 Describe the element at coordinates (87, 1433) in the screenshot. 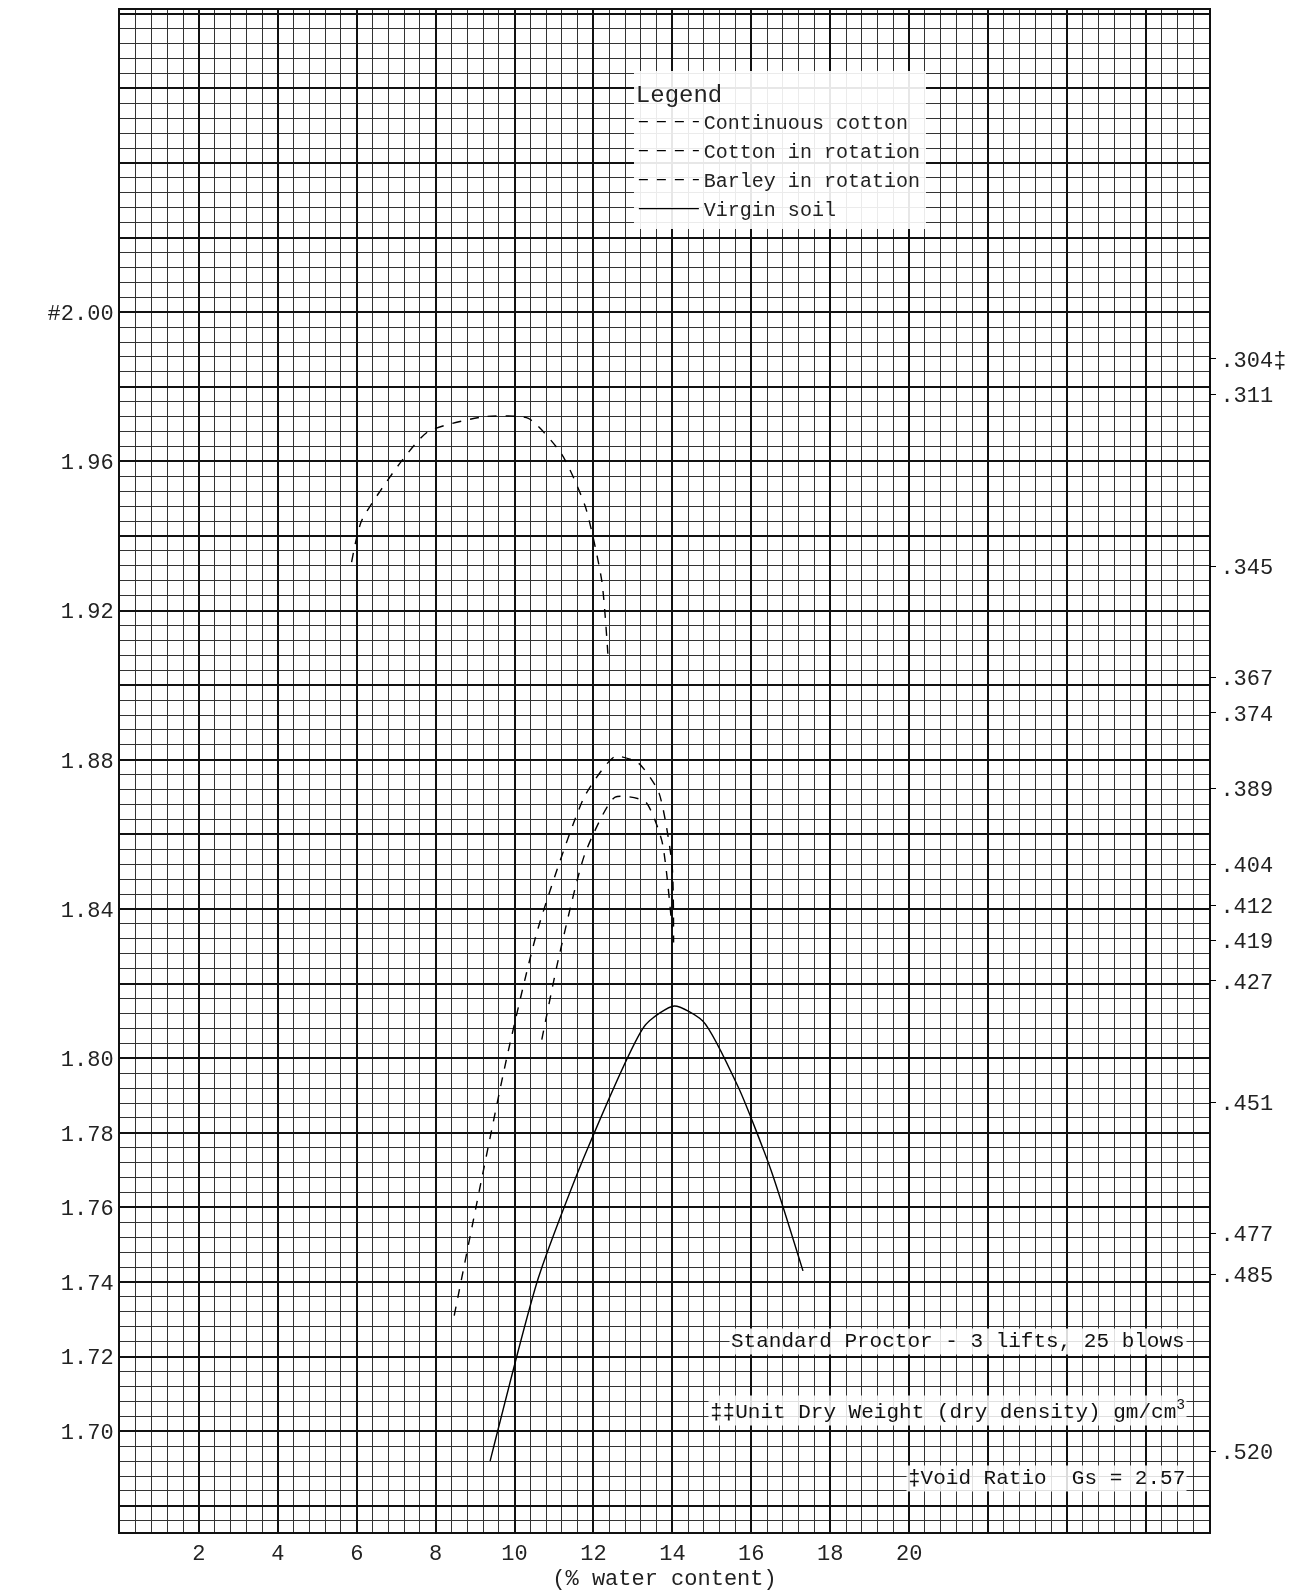

I see `y-tick-label: 1.70` at that location.